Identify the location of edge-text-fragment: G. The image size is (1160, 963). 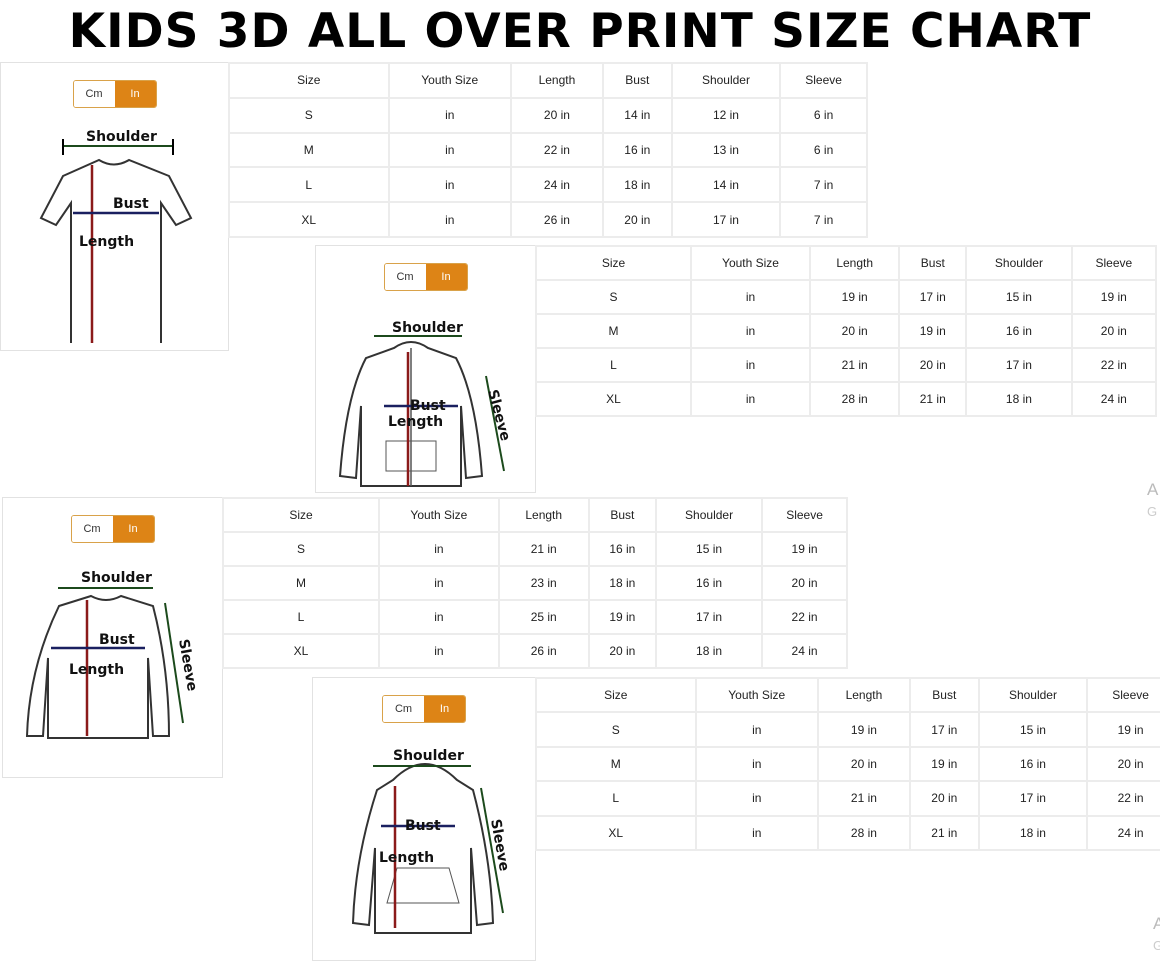
(1152, 511).